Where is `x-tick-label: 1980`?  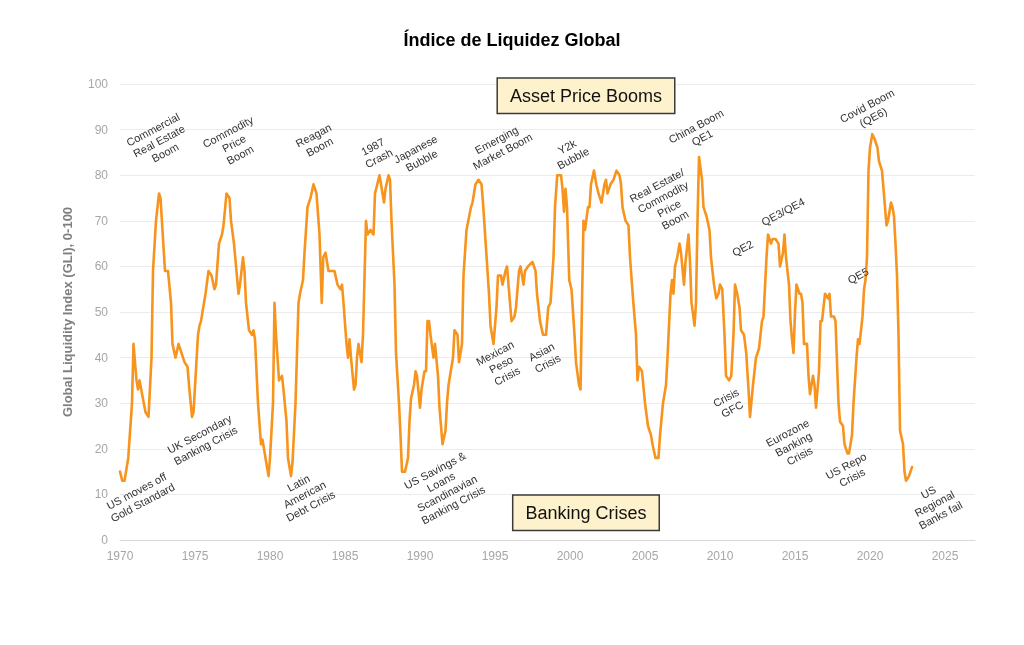 x-tick-label: 1980 is located at coordinates (270, 556).